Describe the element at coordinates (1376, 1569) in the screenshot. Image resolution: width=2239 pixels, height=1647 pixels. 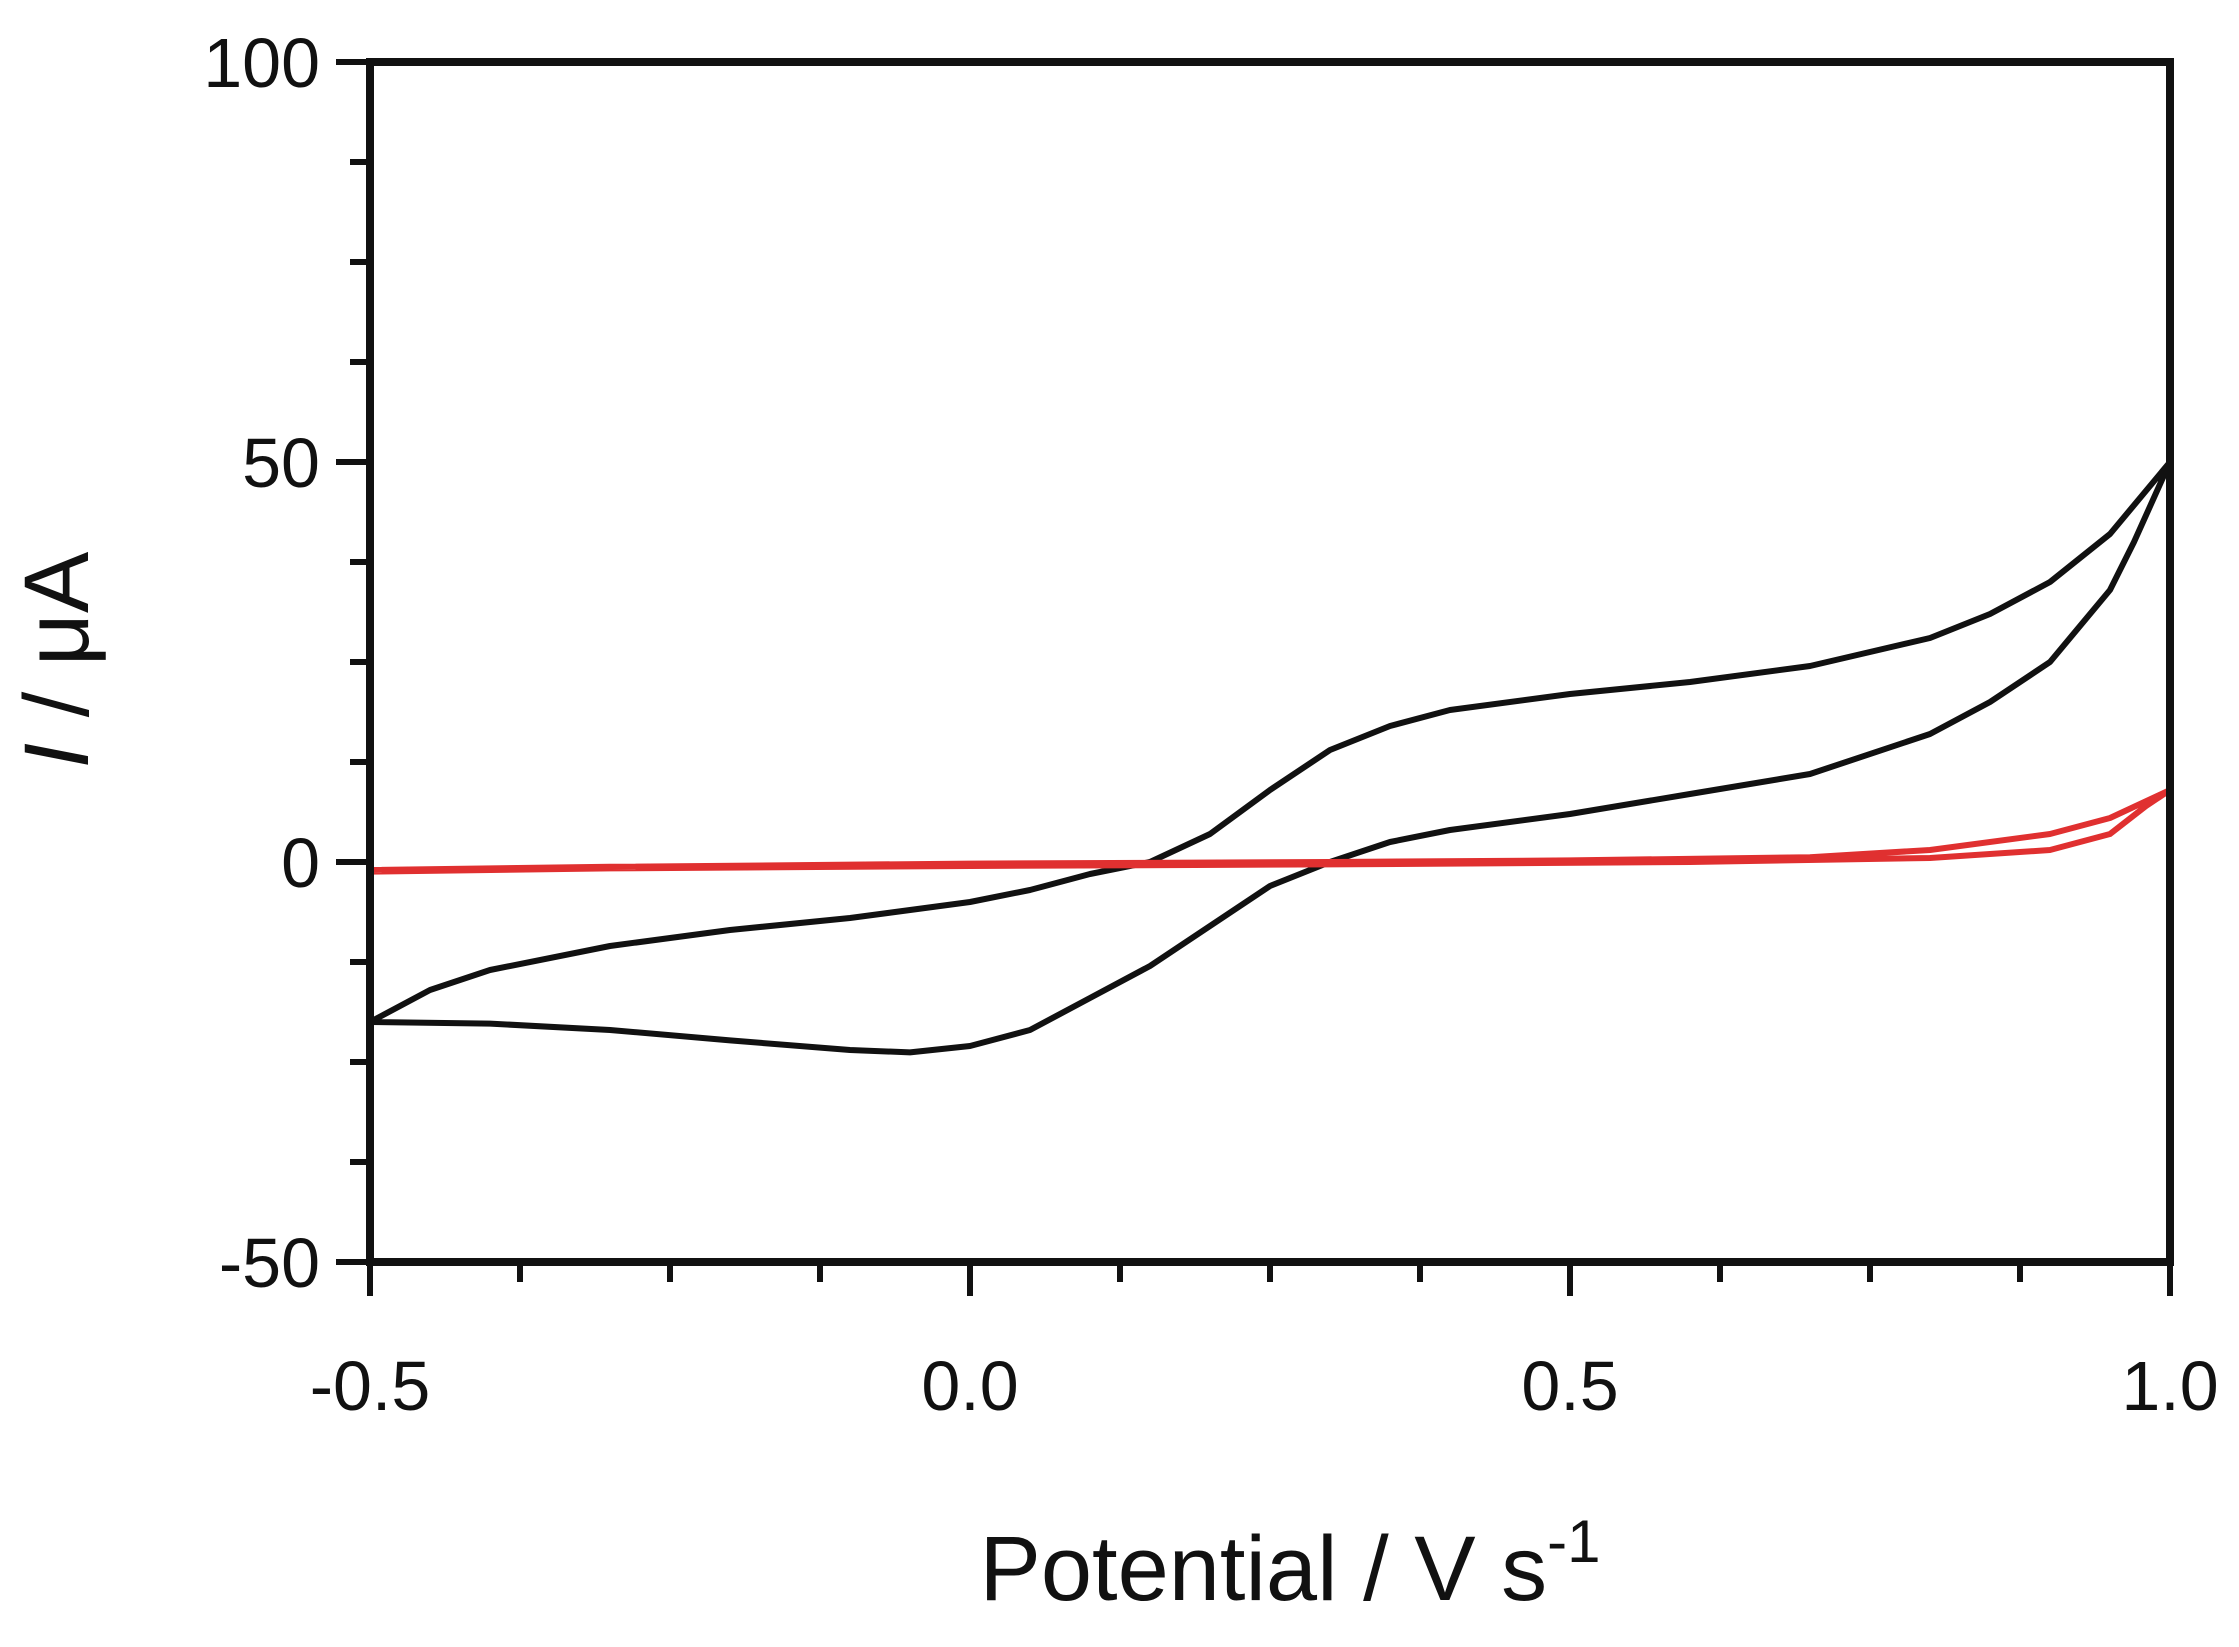
I see `x-axis-title-sep: /` at that location.